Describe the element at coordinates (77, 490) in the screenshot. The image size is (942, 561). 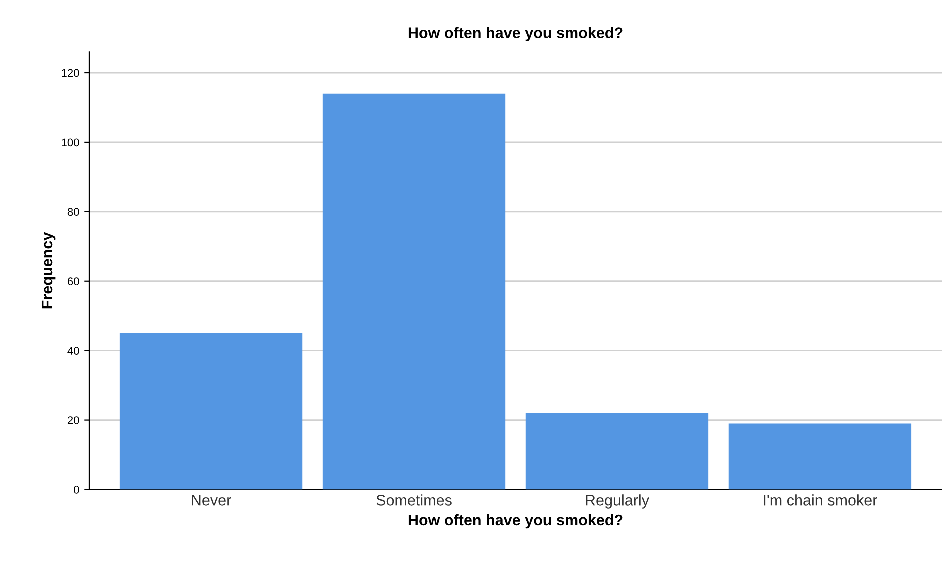
I see `y-tick-label: 0` at that location.